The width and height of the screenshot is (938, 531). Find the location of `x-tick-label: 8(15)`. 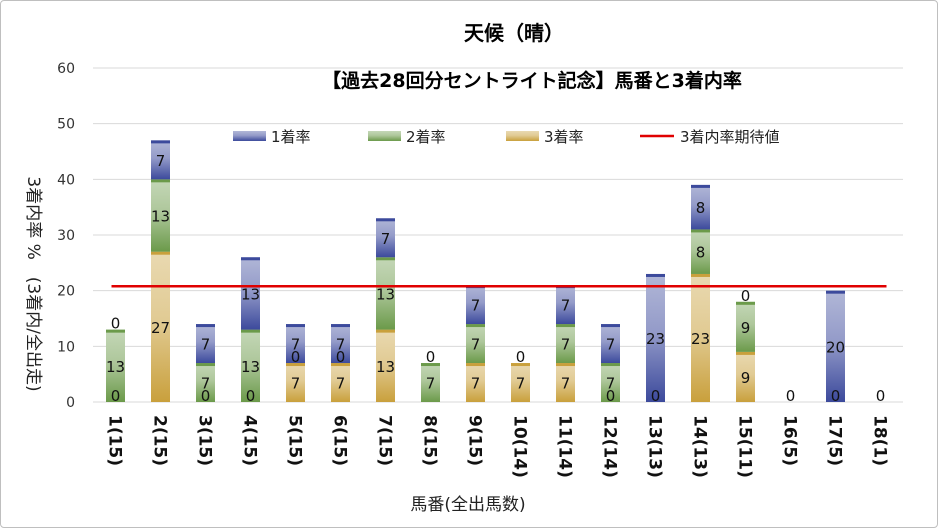

x-tick-label: 8(15) is located at coordinates (430, 440).